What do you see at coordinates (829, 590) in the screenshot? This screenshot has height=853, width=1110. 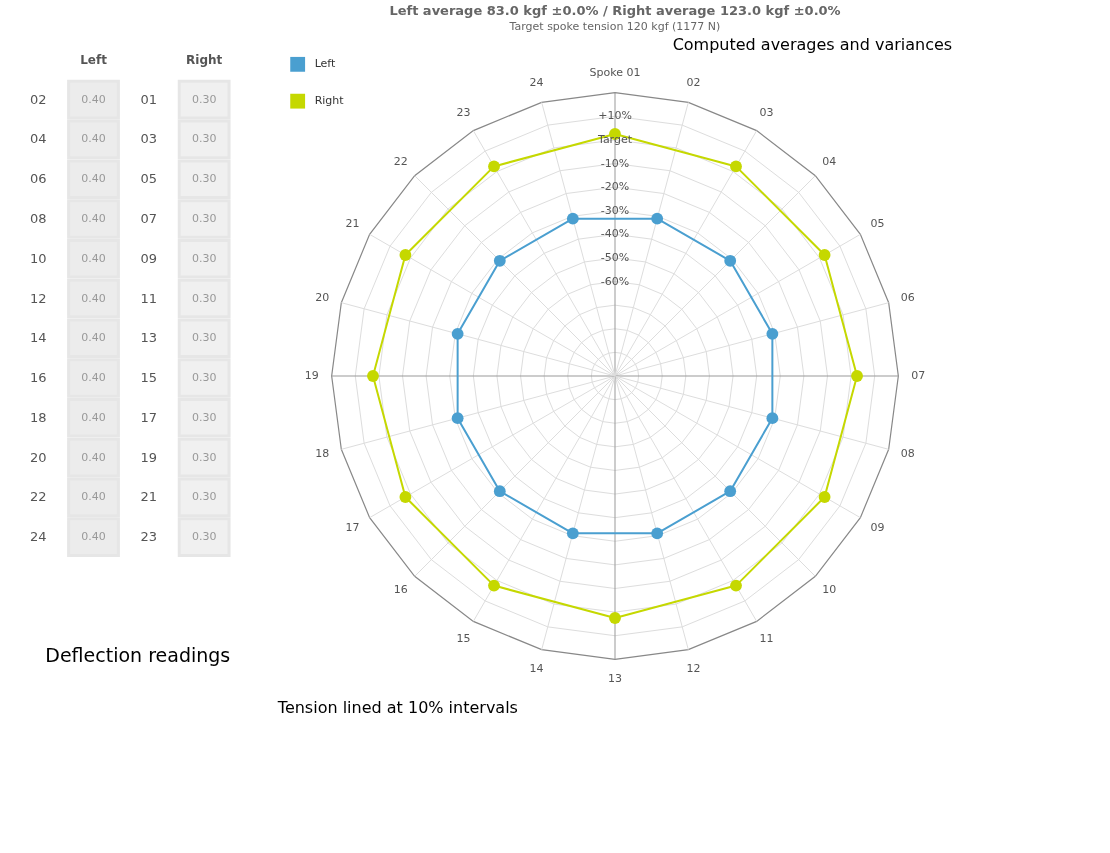 I see `spoke-label: 10` at bounding box center [829, 590].